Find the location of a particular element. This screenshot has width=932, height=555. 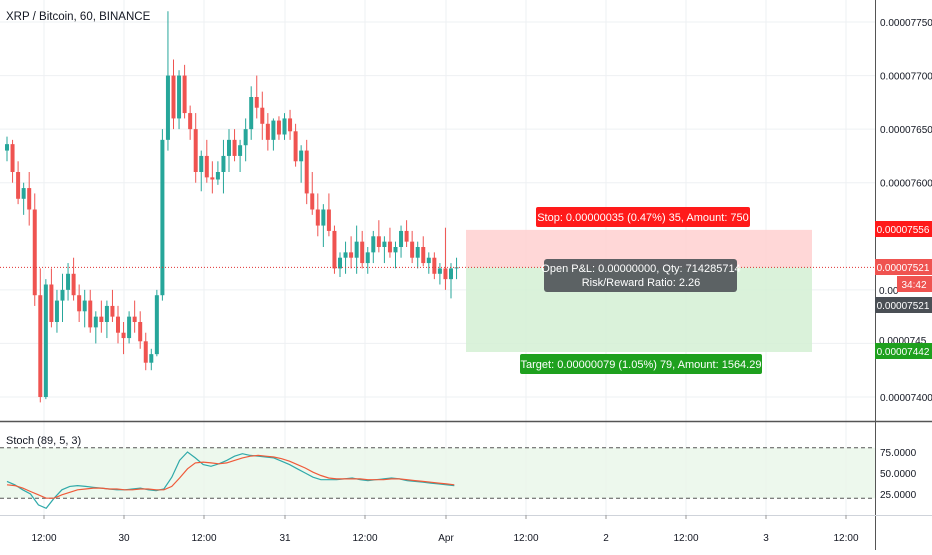

price-tick-label: 0.00007600 is located at coordinates (906, 184).